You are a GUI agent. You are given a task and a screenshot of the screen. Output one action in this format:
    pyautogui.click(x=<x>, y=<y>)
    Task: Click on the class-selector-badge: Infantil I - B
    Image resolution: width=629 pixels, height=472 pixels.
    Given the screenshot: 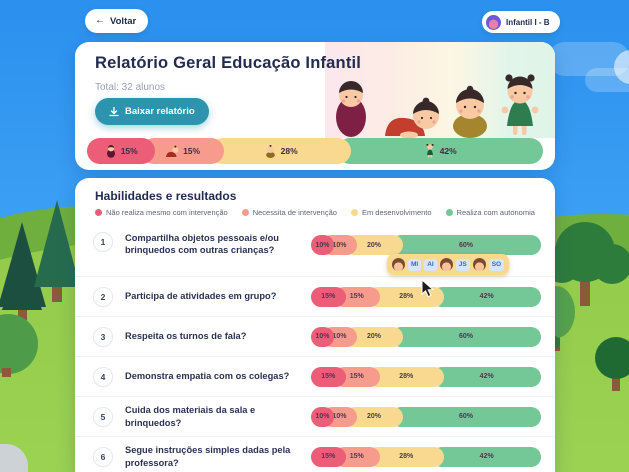 What is the action you would take?
    pyautogui.click(x=521, y=22)
    